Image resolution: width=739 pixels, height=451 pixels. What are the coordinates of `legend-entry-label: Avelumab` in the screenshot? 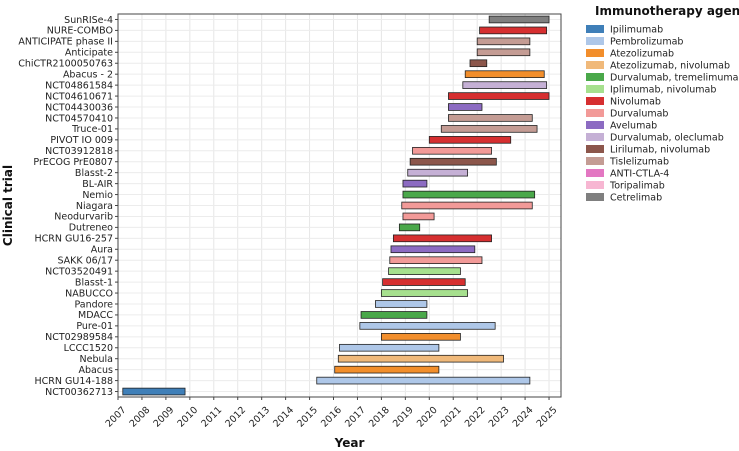 It's located at (633, 126).